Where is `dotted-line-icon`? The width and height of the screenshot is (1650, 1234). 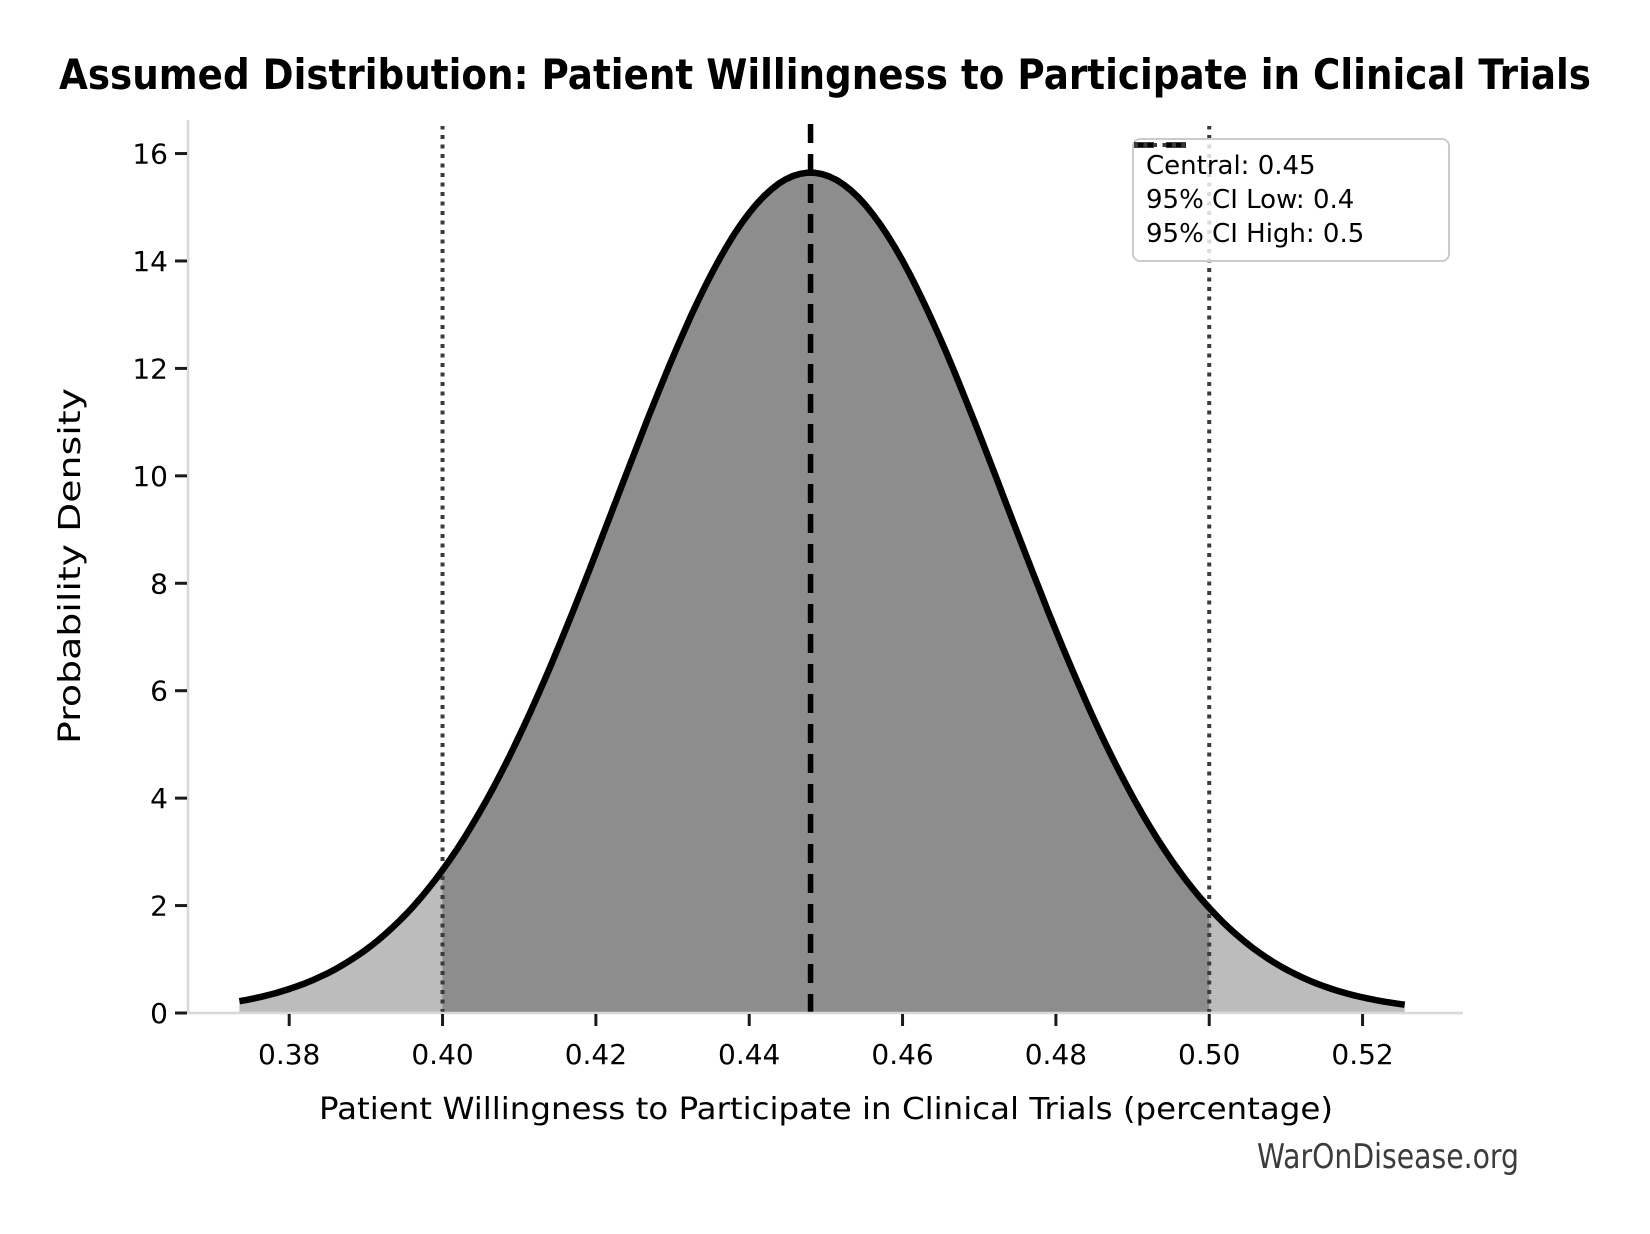
dotted-line-icon is located at coordinates (1162, 145).